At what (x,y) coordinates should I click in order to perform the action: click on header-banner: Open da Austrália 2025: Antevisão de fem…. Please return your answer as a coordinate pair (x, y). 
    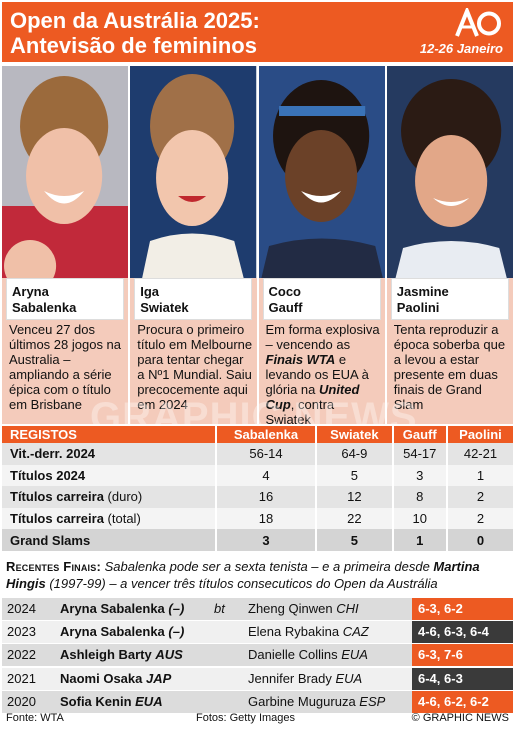
    Looking at the image, I should click on (257, 32).